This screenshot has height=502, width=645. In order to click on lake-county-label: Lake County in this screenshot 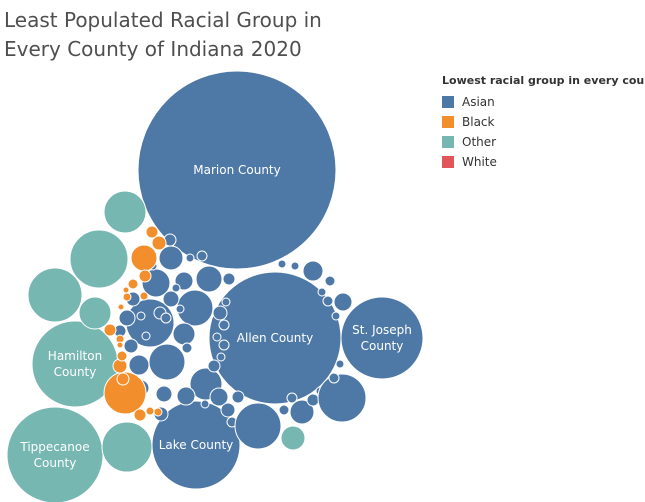, I will do `click(196, 445)`.